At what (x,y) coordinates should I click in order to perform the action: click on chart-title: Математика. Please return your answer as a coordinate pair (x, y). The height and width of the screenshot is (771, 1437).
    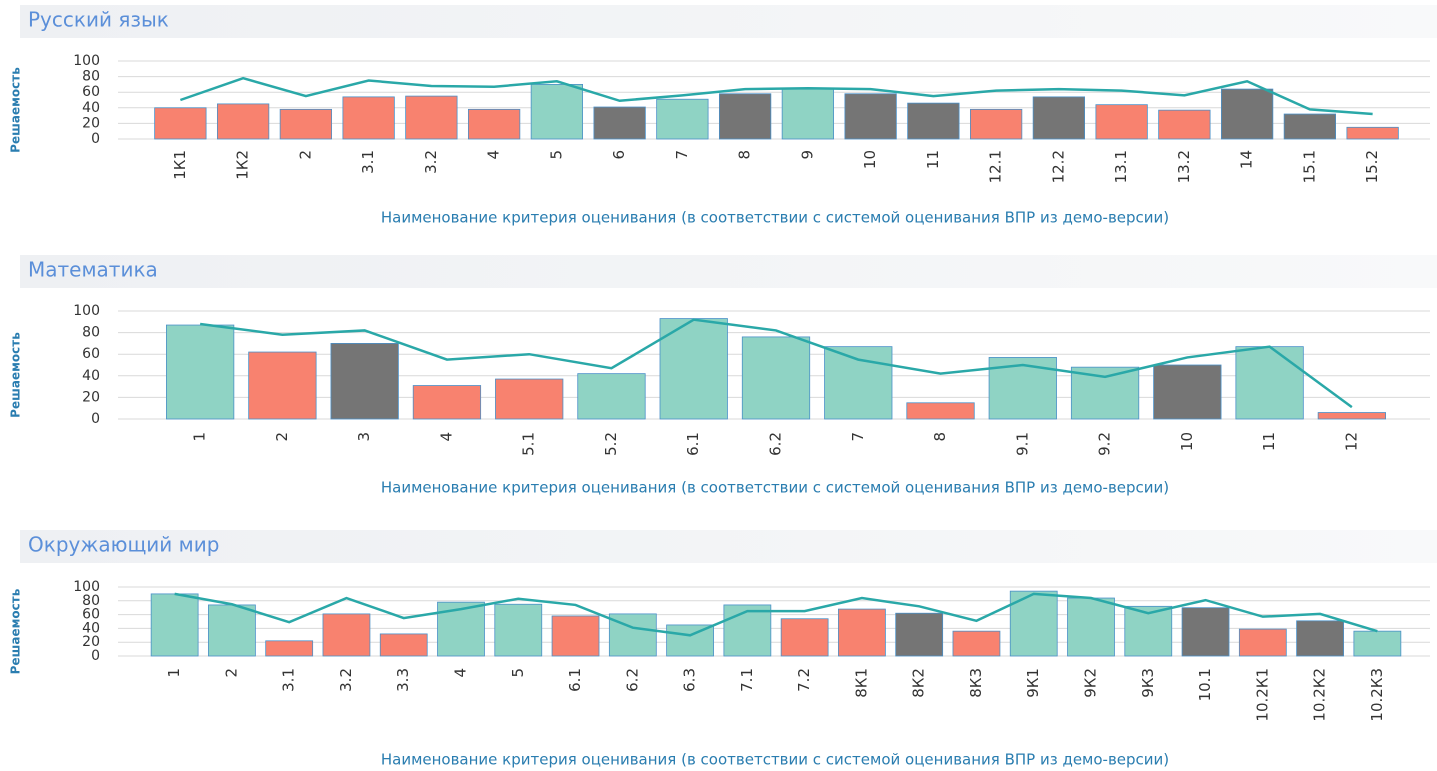
    Looking at the image, I should click on (93, 270).